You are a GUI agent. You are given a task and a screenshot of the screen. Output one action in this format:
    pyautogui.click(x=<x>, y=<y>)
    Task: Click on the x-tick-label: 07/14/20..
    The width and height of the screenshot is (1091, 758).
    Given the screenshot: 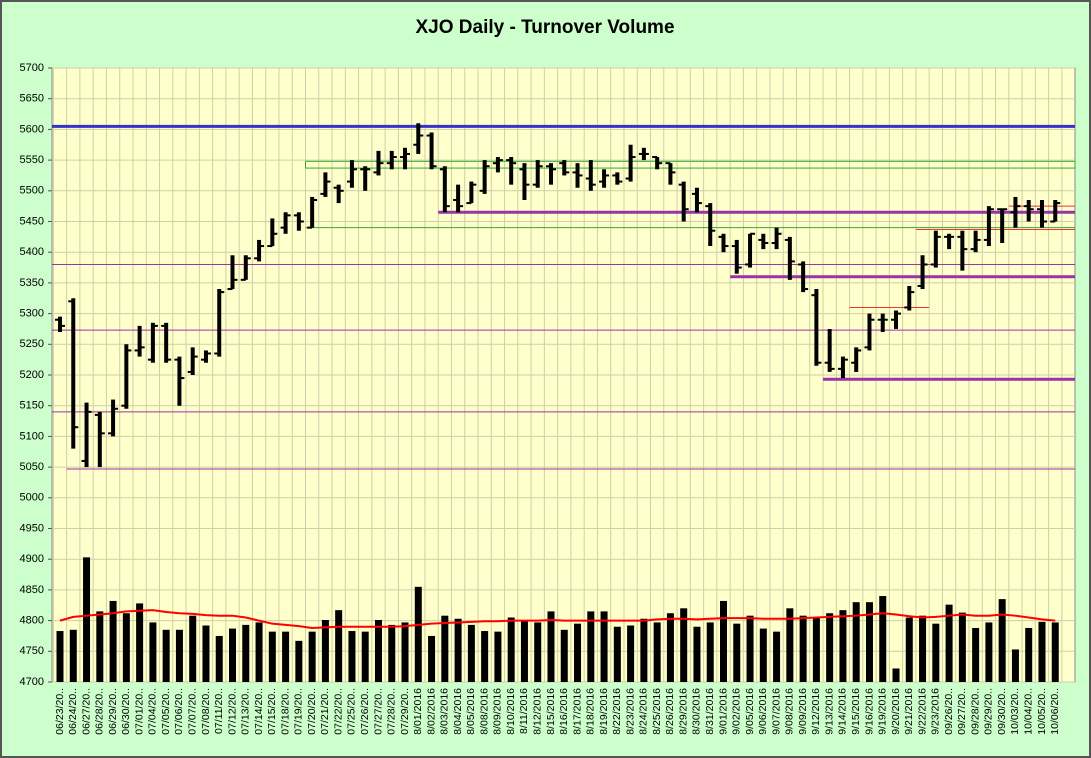 What is the action you would take?
    pyautogui.click(x=259, y=711)
    